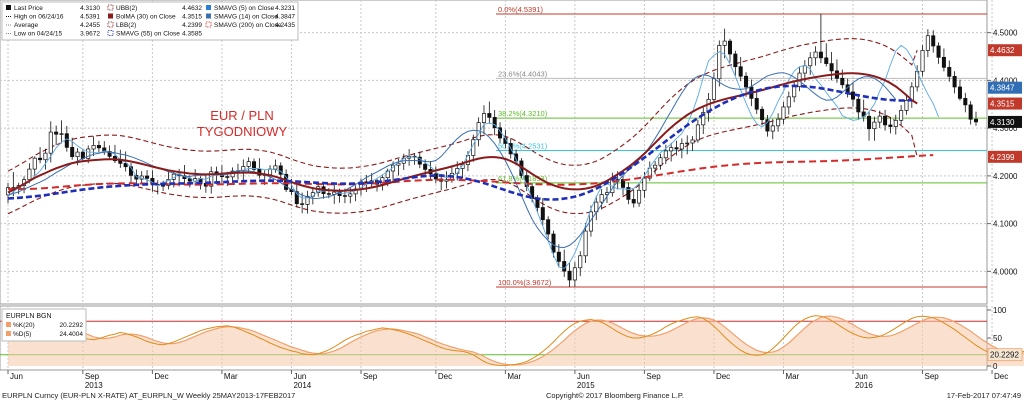 The width and height of the screenshot is (1024, 401). What do you see at coordinates (242, 123) in the screenshot?
I see `chart-title: EUR / PLN TYGODNIOWY` at bounding box center [242, 123].